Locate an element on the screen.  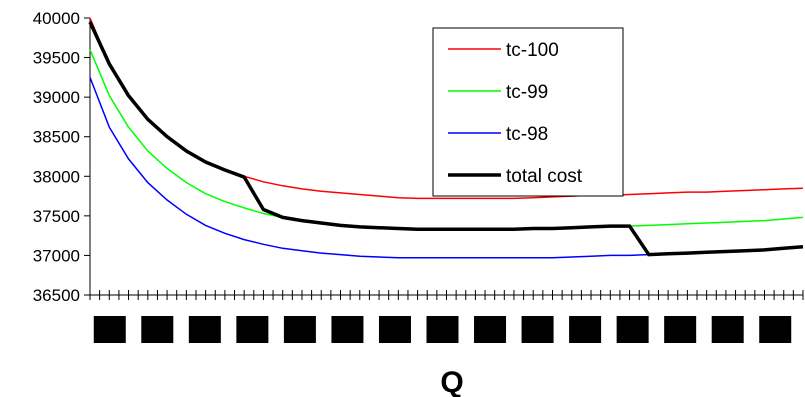
y-tick-label: 39000 is located at coordinates (56, 97).